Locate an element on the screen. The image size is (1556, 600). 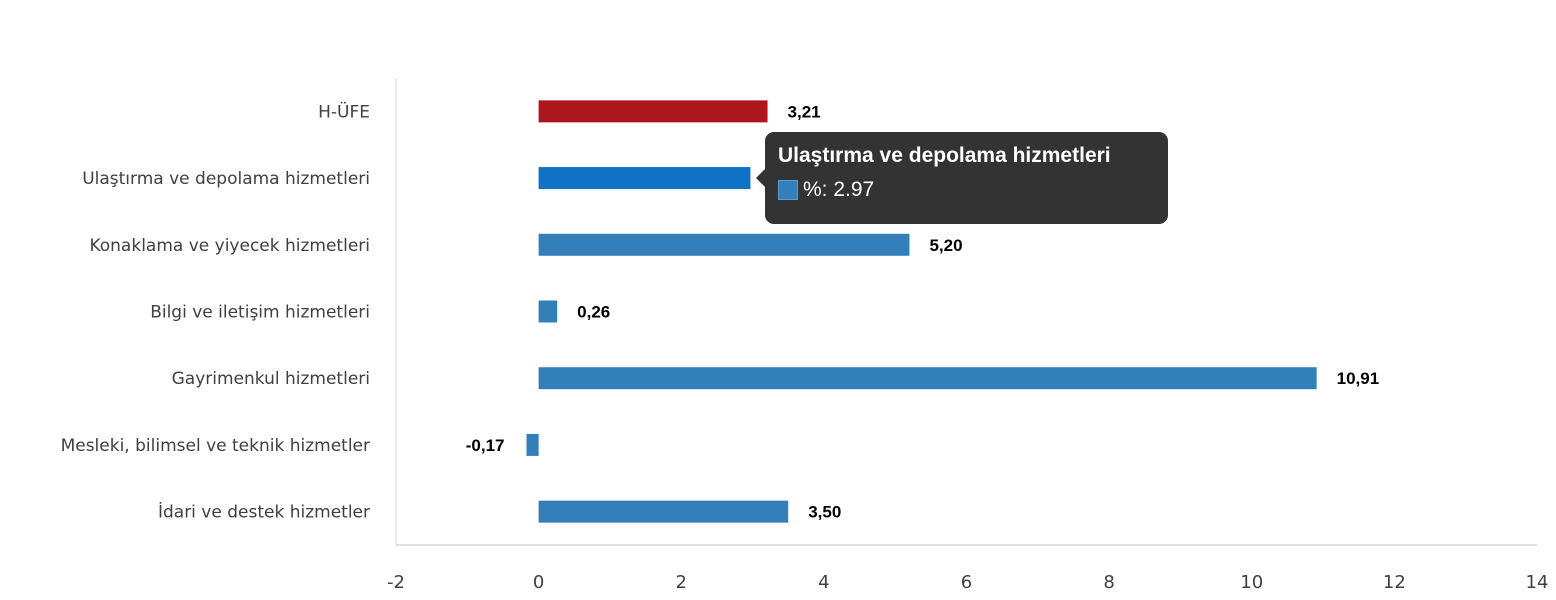
data-label: 5,20 is located at coordinates (945, 245).